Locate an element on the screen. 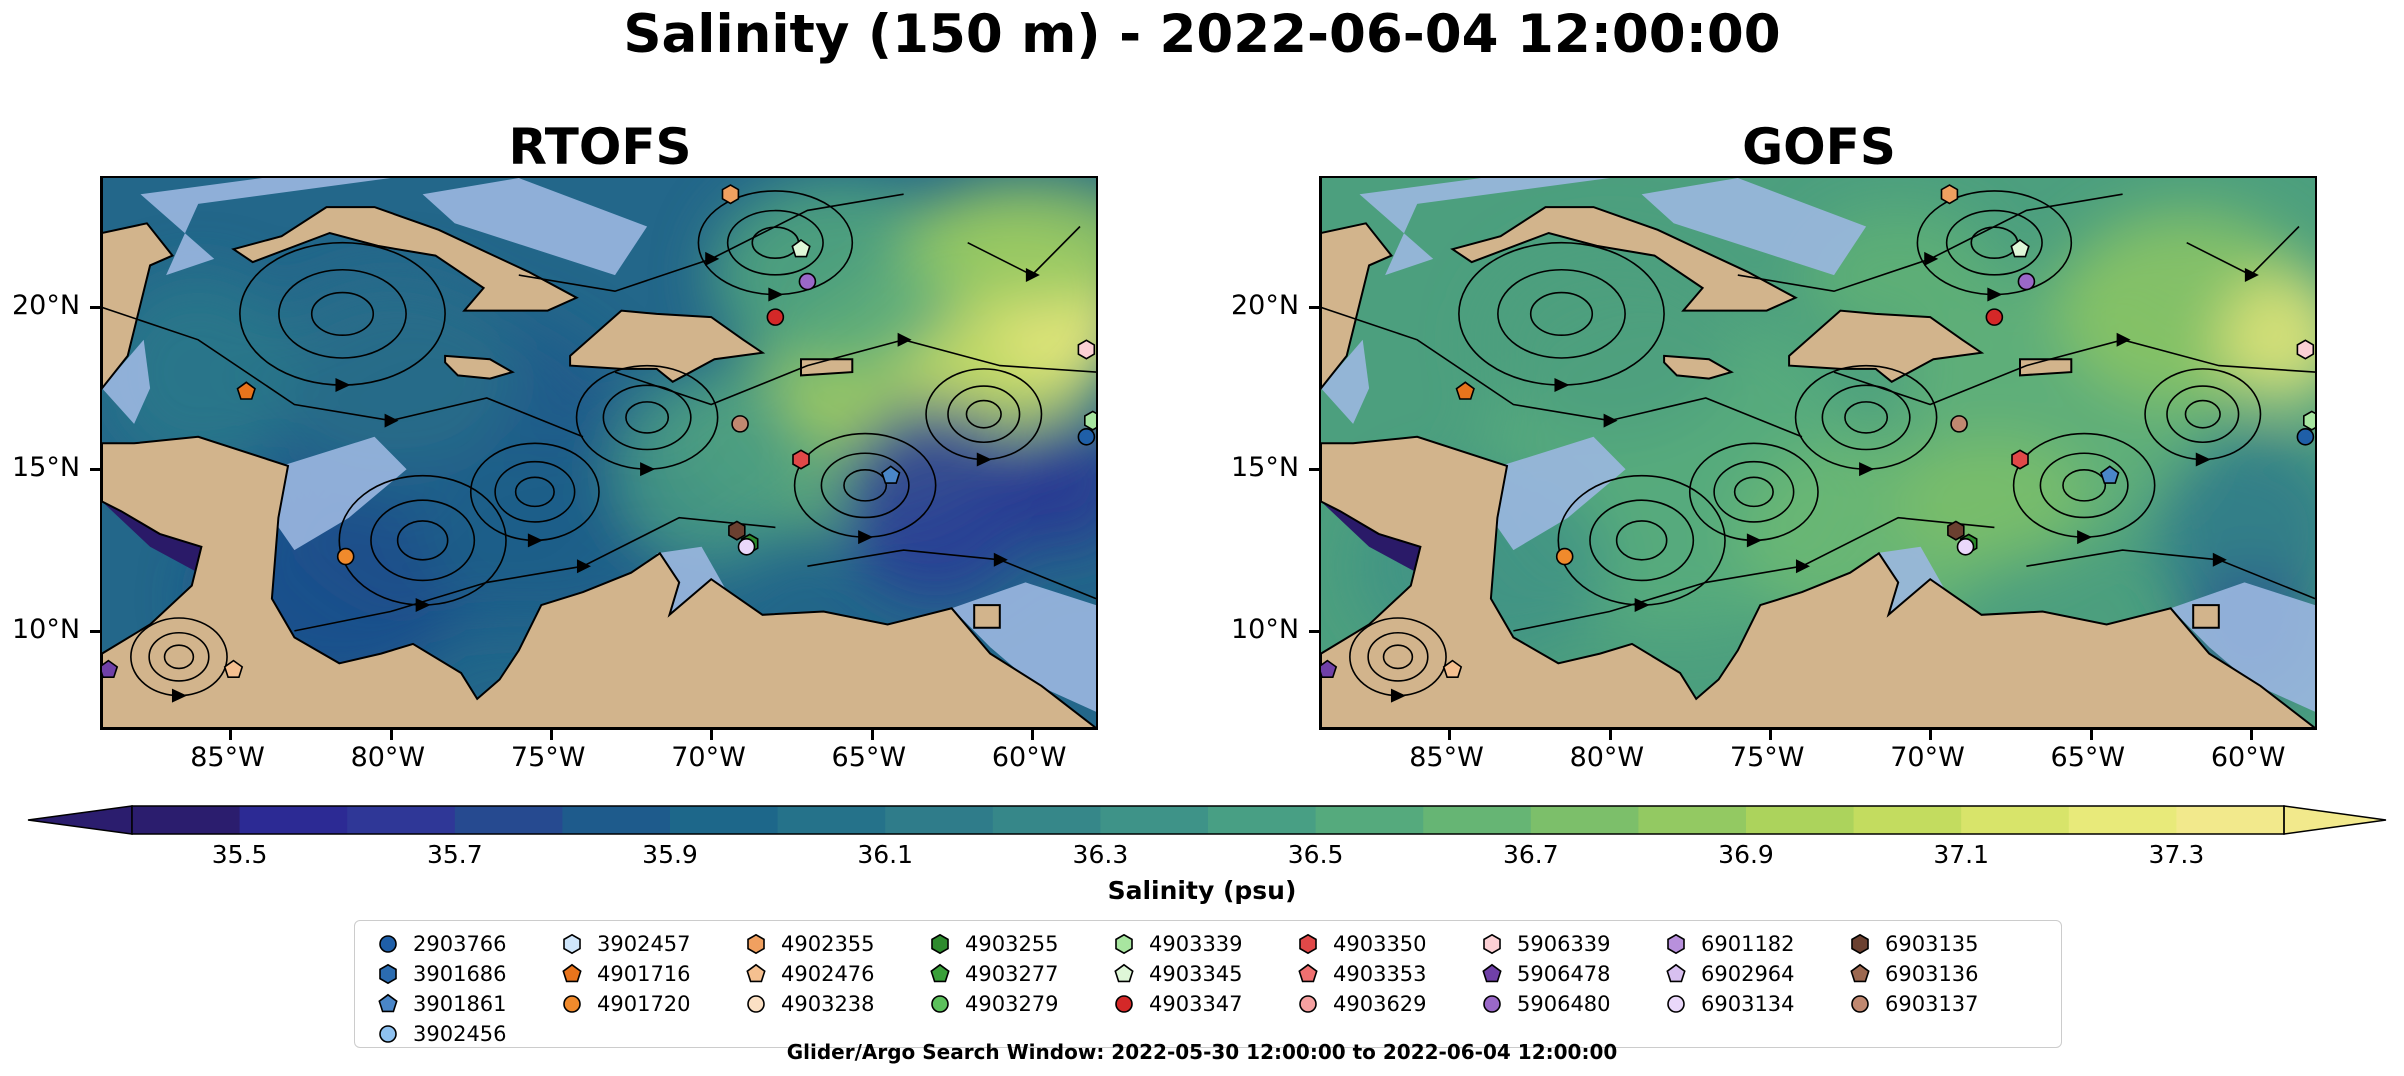 The height and width of the screenshot is (1076, 2404). legend-label: 4903345 is located at coordinates (1196, 974).